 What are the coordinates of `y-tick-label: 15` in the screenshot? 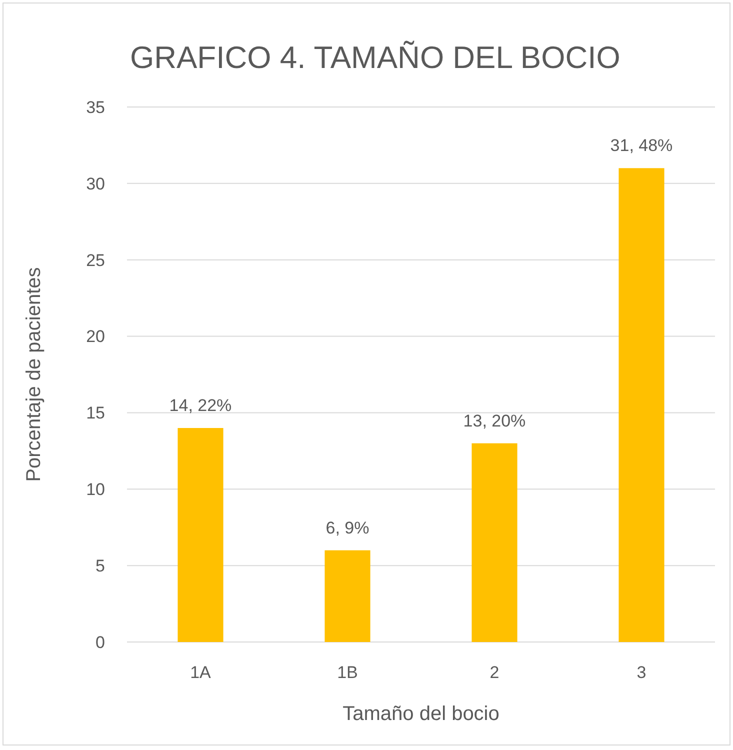 It's located at (95, 413).